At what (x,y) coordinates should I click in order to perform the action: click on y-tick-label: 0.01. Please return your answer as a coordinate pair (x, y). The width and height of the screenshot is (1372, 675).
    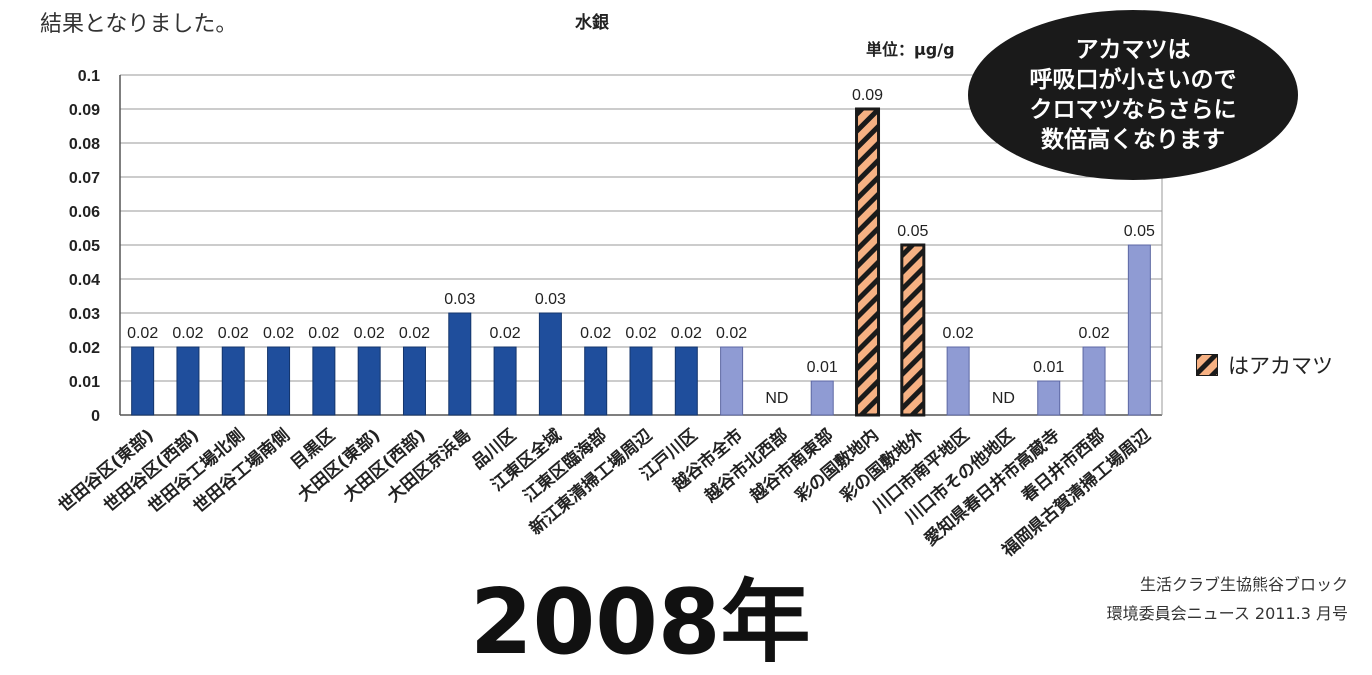
    Looking at the image, I should click on (84, 382).